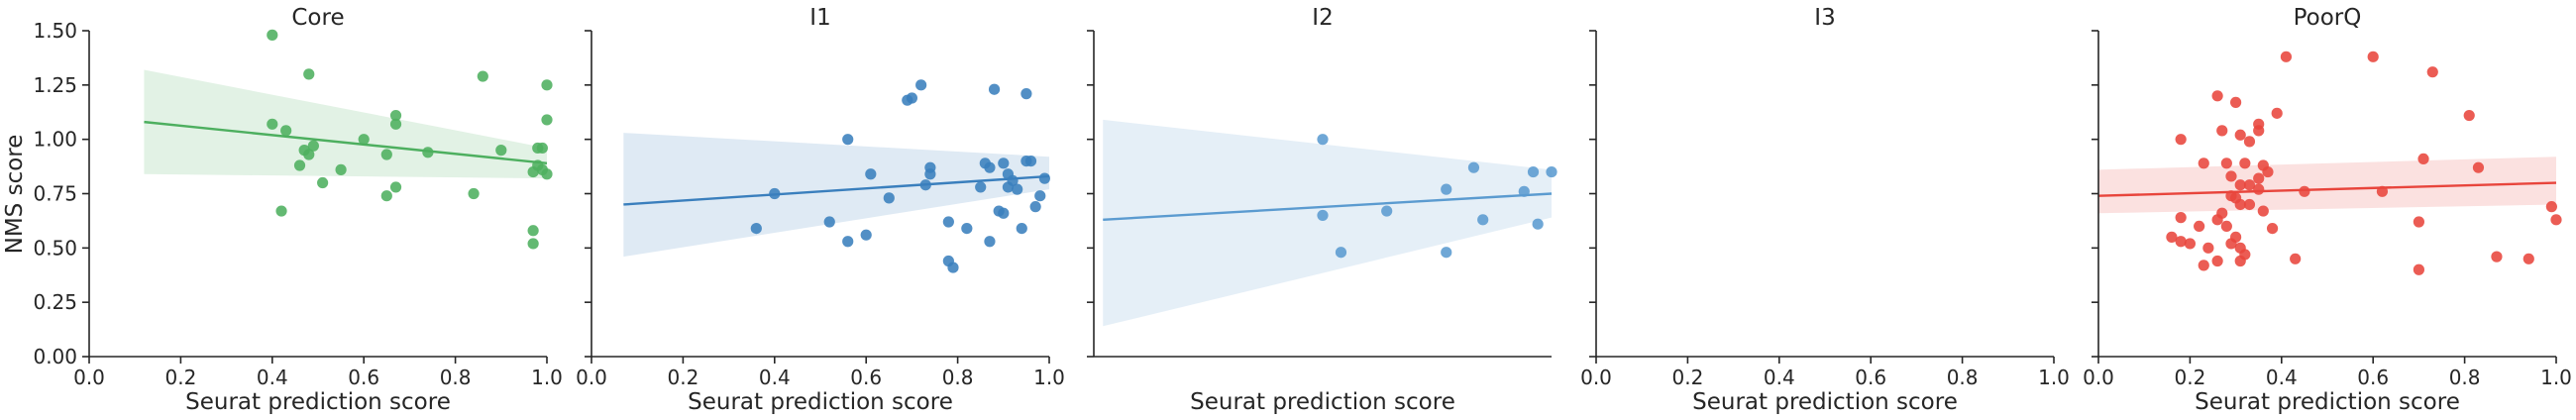  Describe the element at coordinates (318, 18) in the screenshot. I see `panel-title: Core` at that location.